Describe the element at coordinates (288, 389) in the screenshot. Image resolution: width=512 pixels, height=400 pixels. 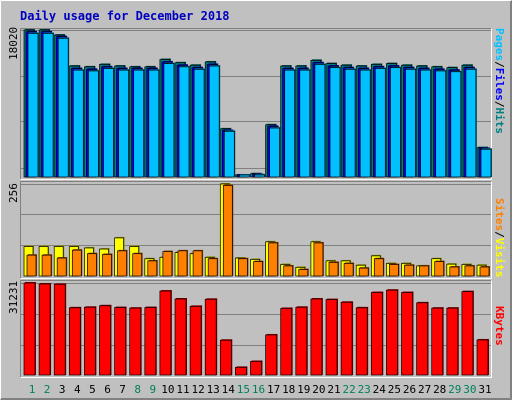
I see `x-tick-18: 18` at that location.